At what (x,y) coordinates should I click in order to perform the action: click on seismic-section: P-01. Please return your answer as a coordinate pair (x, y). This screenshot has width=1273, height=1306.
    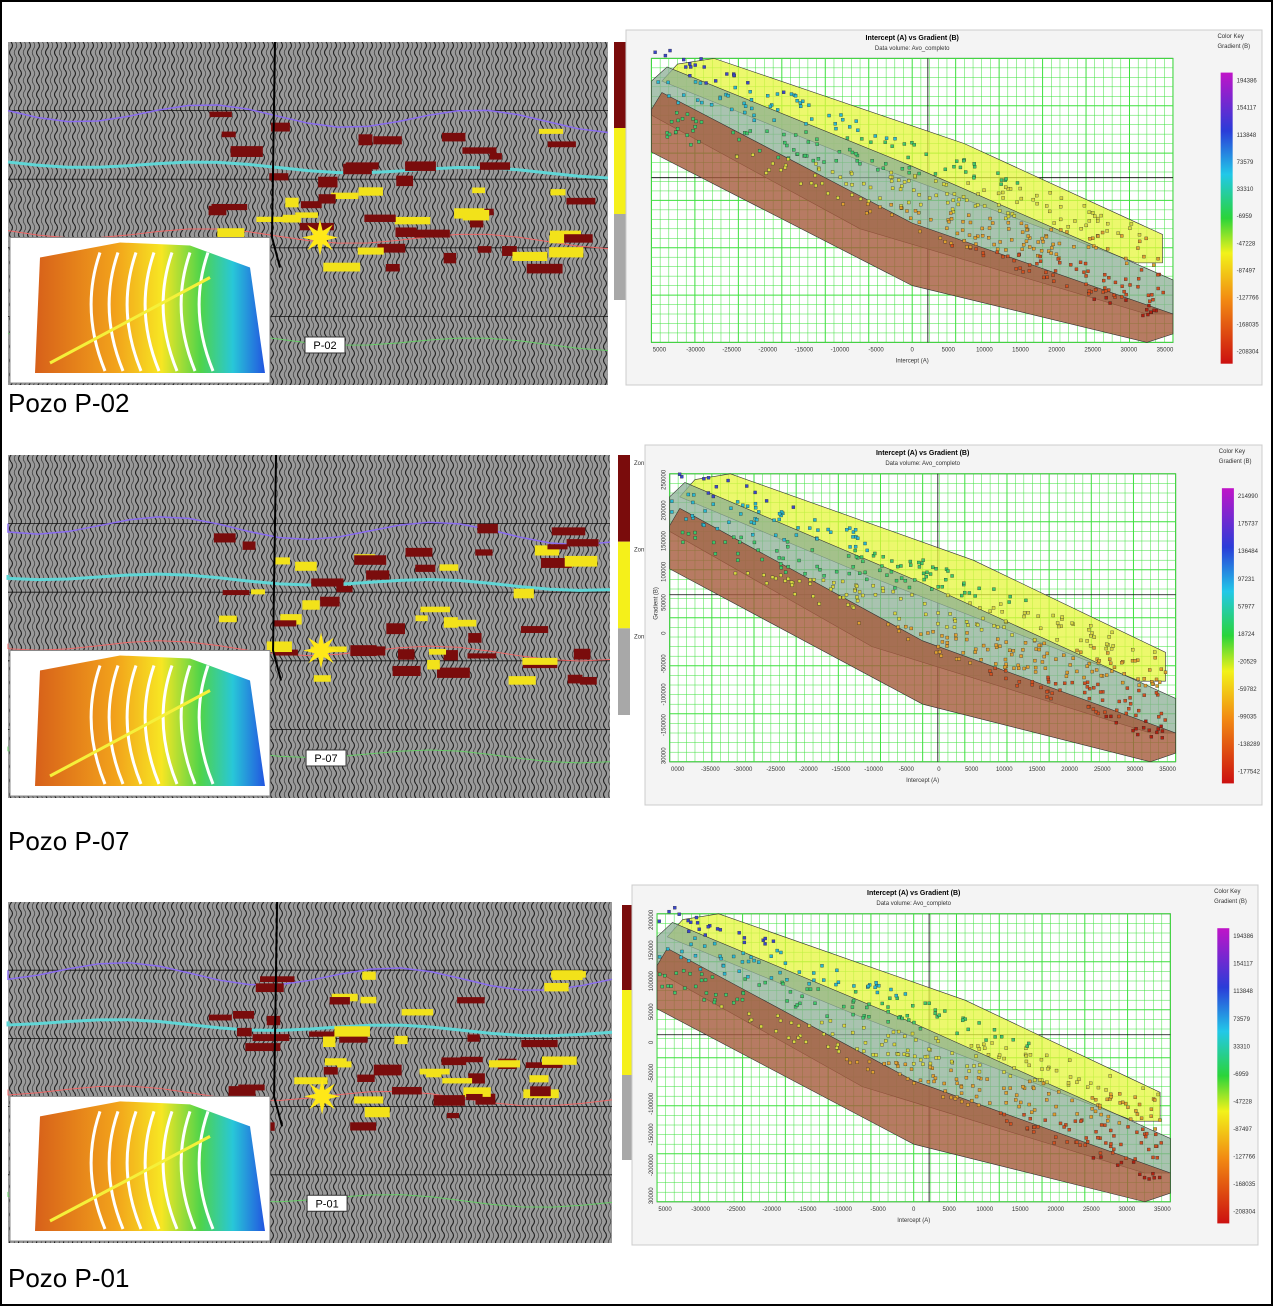
    Looking at the image, I should click on (309, 1072).